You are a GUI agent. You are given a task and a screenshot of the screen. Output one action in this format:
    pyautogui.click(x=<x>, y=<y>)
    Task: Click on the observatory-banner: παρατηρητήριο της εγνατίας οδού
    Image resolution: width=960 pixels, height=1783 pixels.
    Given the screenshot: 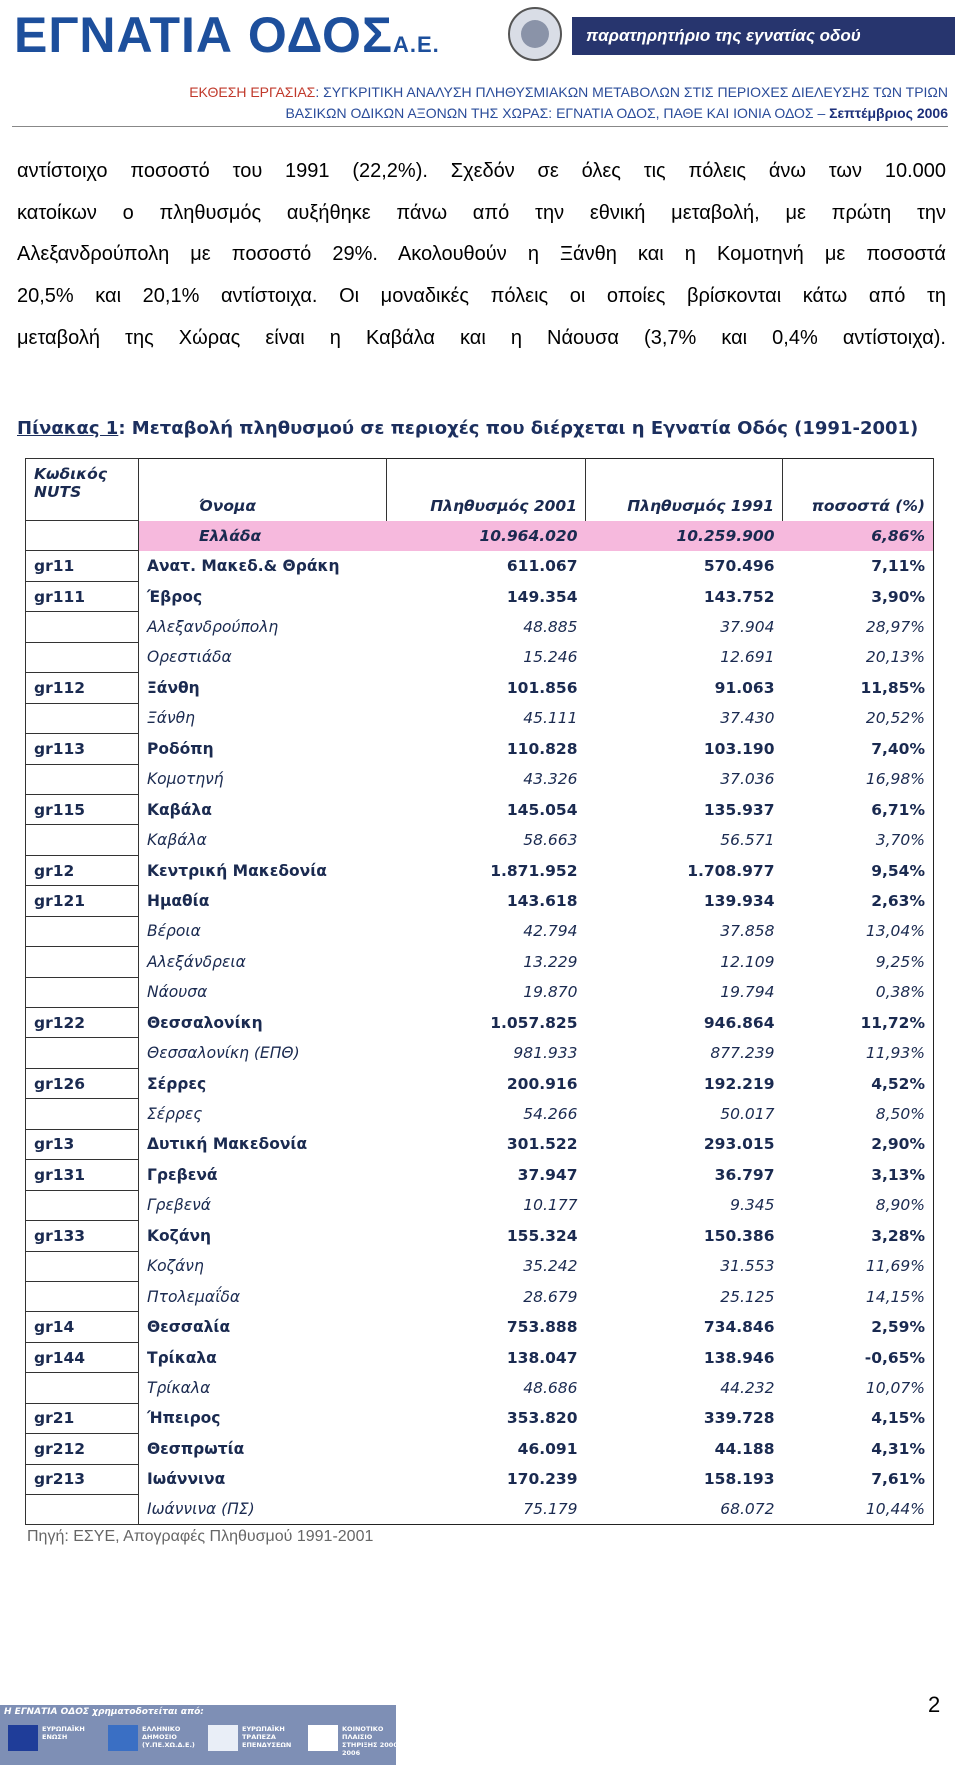 What is the action you would take?
    pyautogui.click(x=763, y=36)
    